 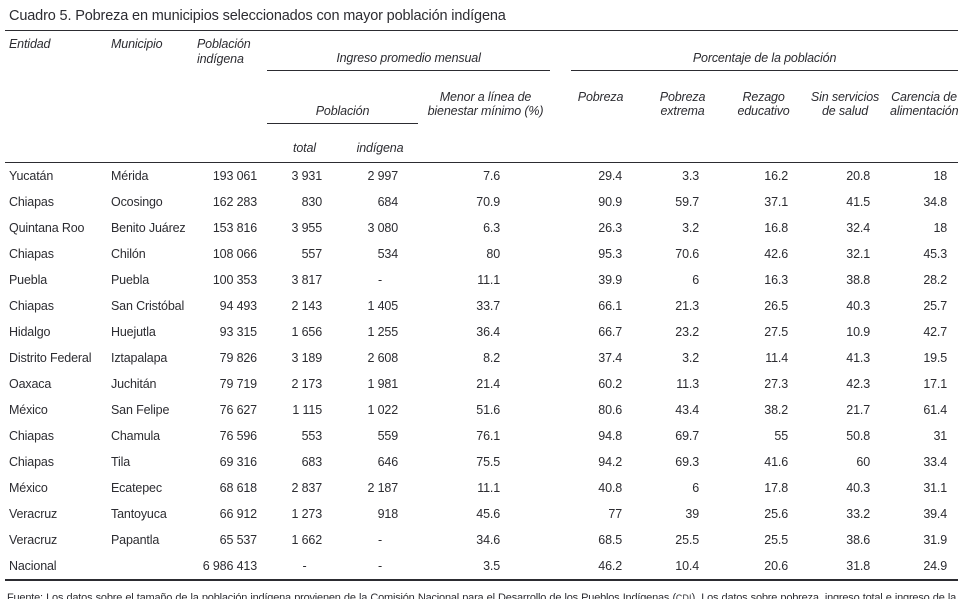 I want to click on carencia-alimentacion-cell: 24.9, so click(x=935, y=565).